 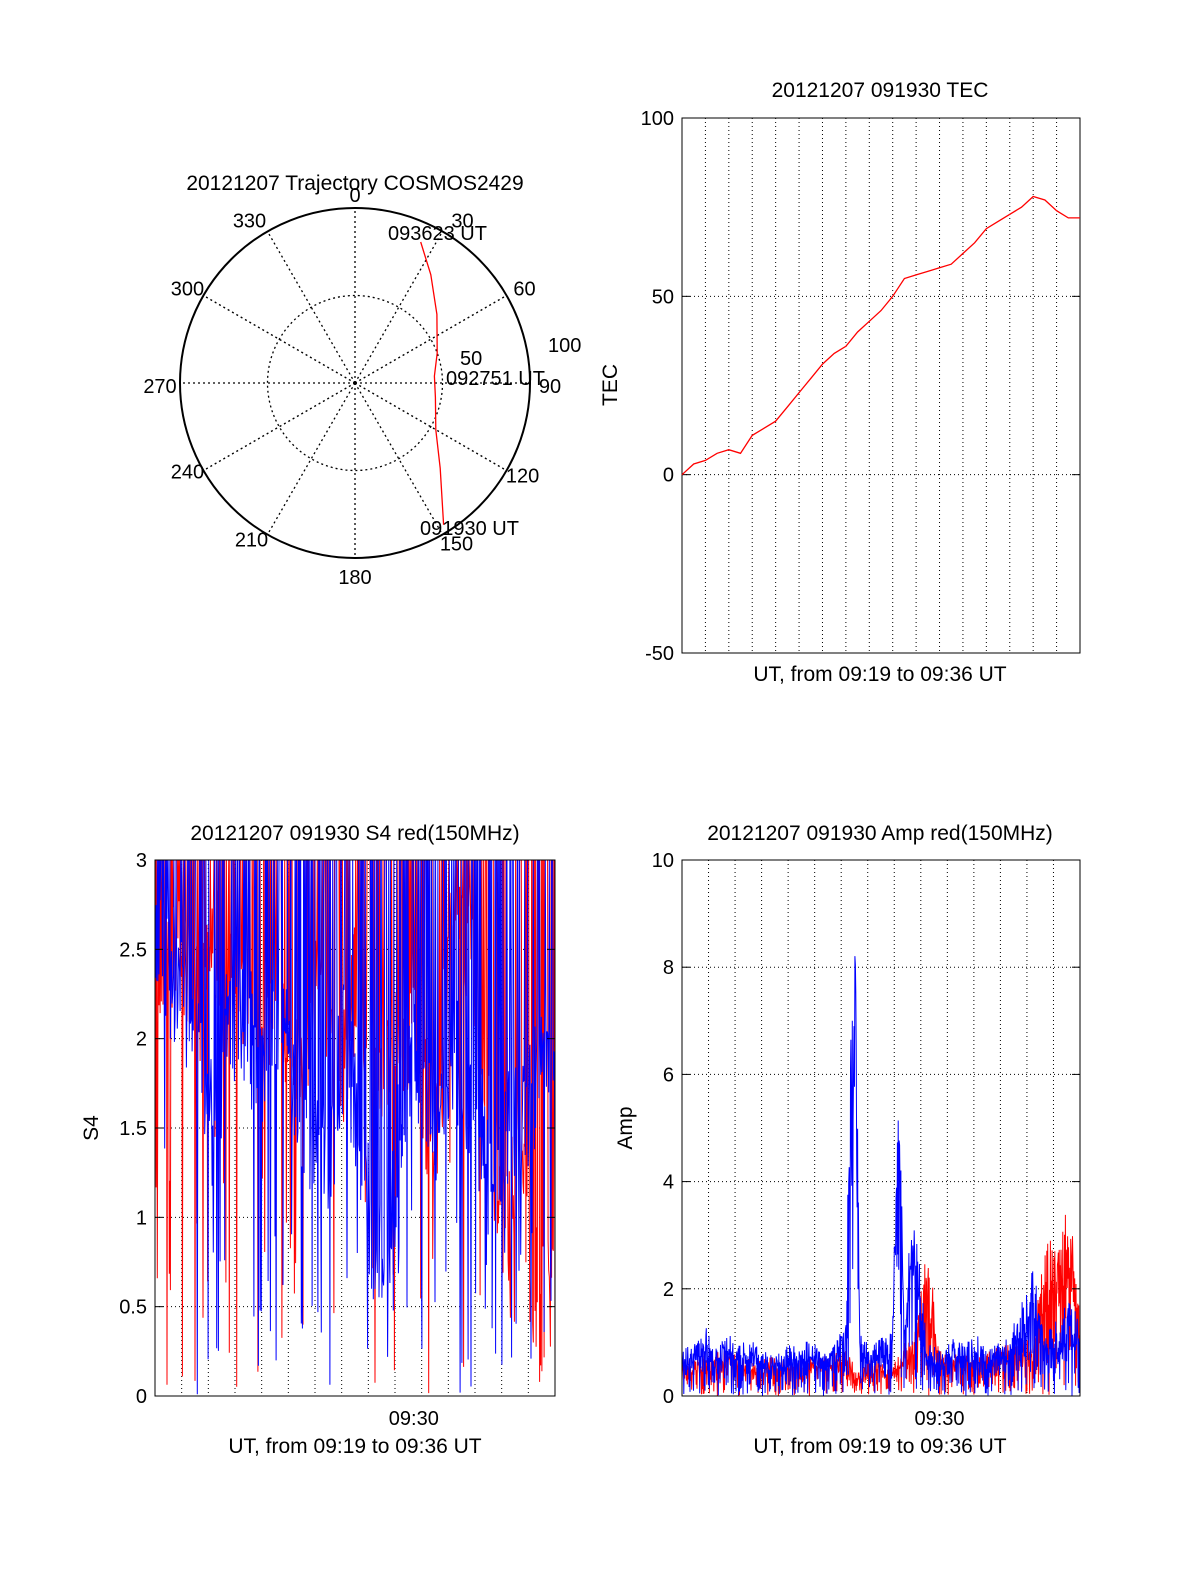 I want to click on amp-ytick-label-2: 2, so click(x=668, y=1290).